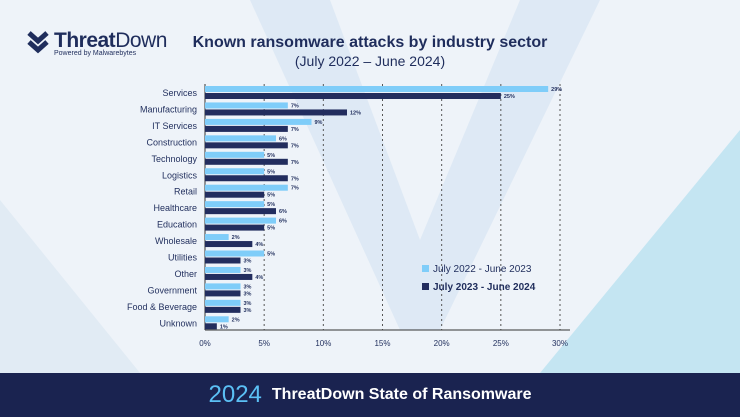  What do you see at coordinates (178, 323) in the screenshot?
I see `category-label: Unknown` at bounding box center [178, 323].